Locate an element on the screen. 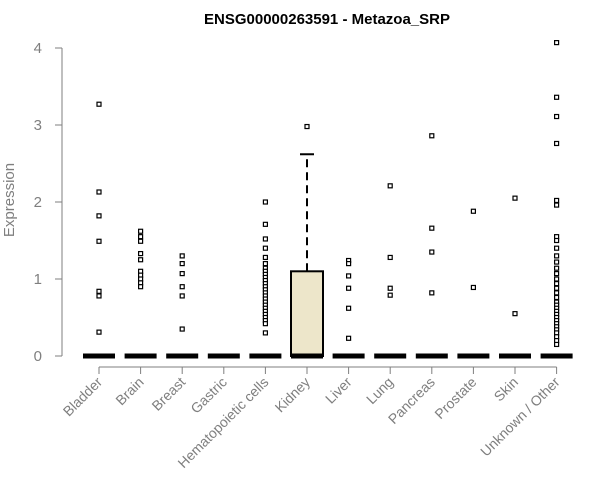 The height and width of the screenshot is (500, 600). x-tick-label: Prostate is located at coordinates (455, 398).